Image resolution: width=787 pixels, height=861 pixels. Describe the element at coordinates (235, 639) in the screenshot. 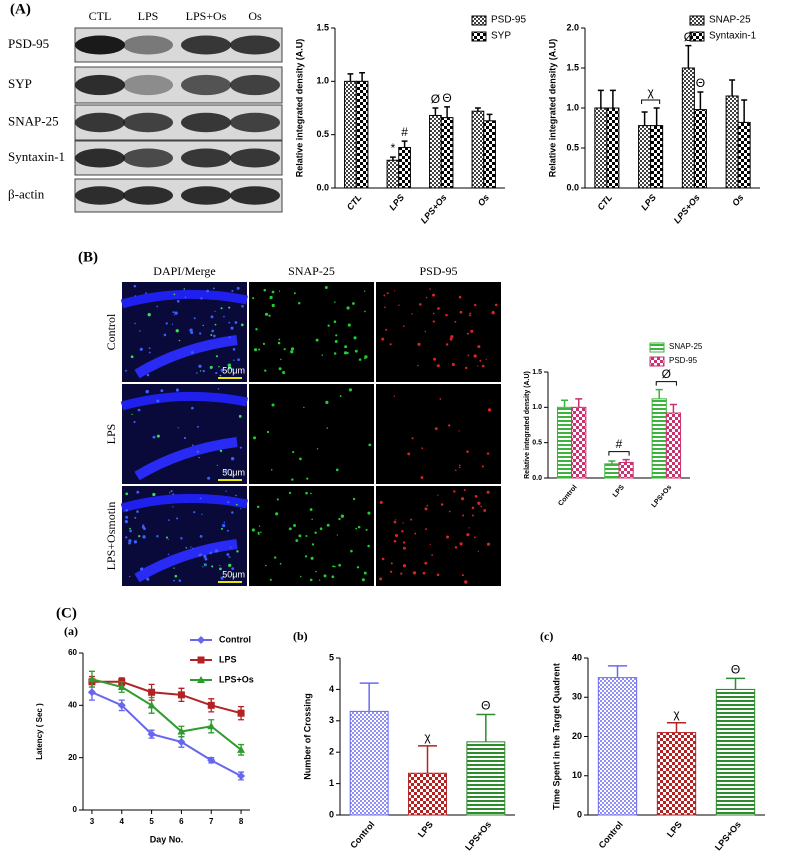

I see `legend-label: Control` at that location.